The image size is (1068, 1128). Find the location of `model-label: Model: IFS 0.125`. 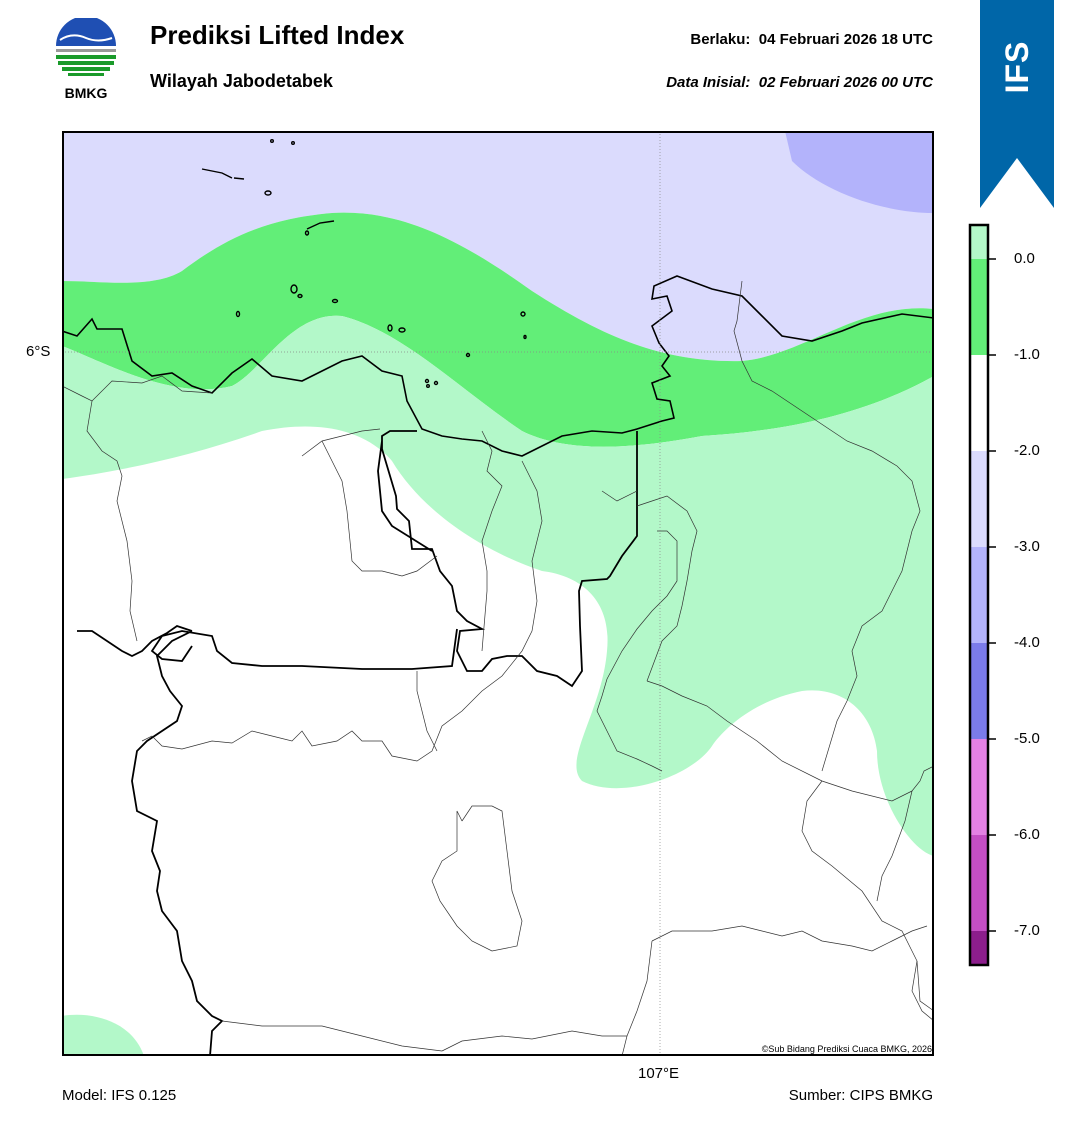

model-label: Model: IFS 0.125 is located at coordinates (119, 1095).